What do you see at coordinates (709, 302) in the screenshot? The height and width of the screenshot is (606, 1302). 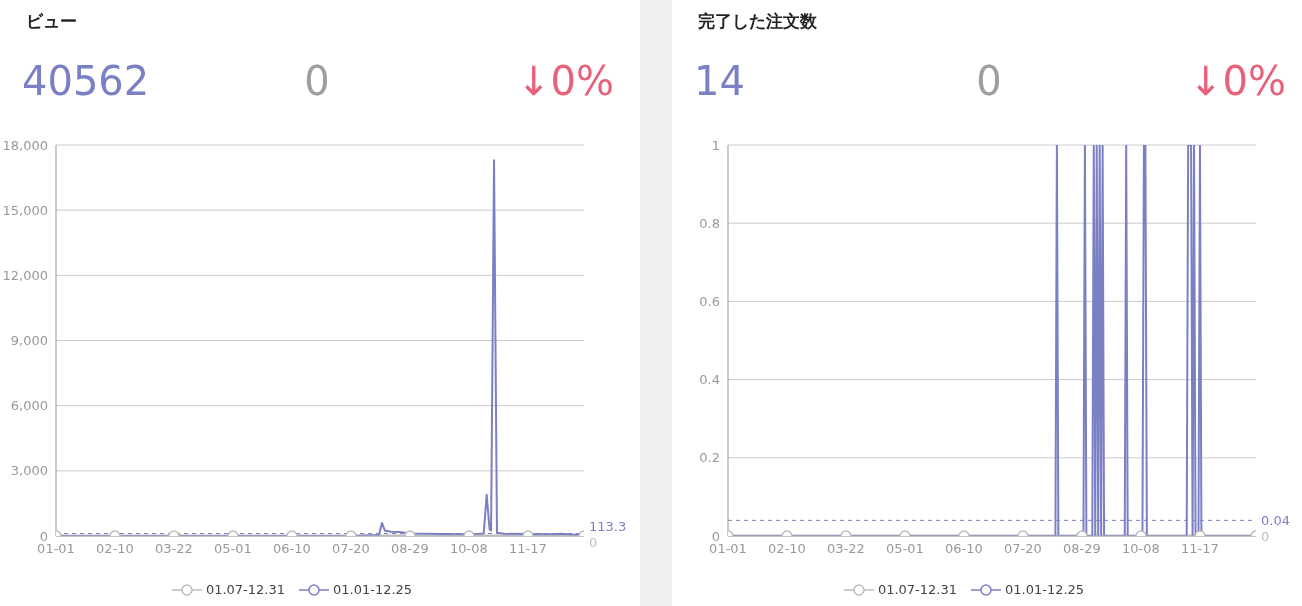 I see `y-tick-label: 0.6` at bounding box center [709, 302].